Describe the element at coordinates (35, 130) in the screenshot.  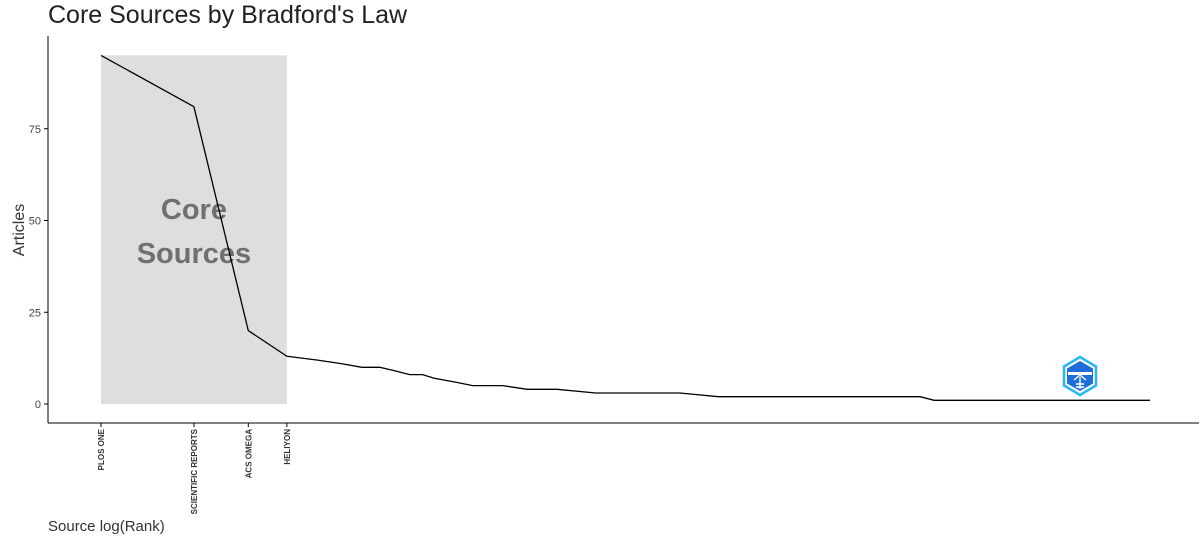
I see `y-tick-label: 75` at that location.